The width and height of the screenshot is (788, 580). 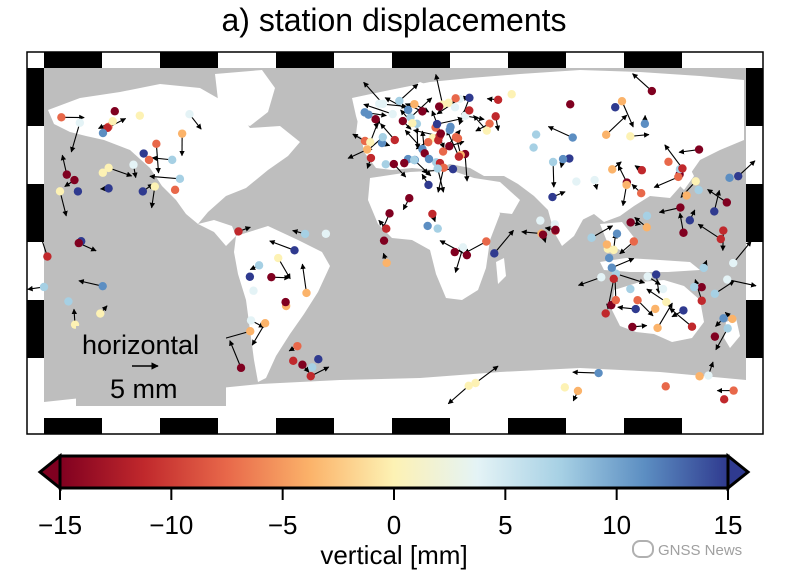 I want to click on watermark-text: GNSS News, so click(x=700, y=550).